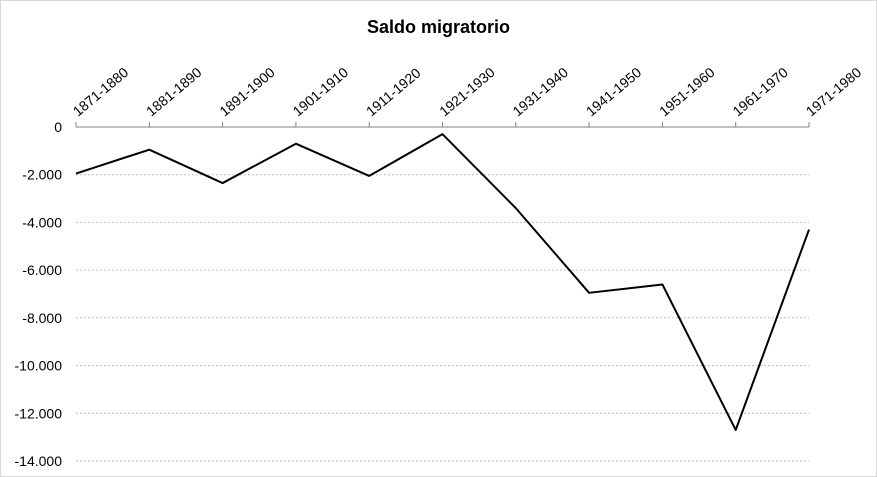 Image resolution: width=877 pixels, height=477 pixels. What do you see at coordinates (42, 222) in the screenshot?
I see `y-tick-label: -4.000` at bounding box center [42, 222].